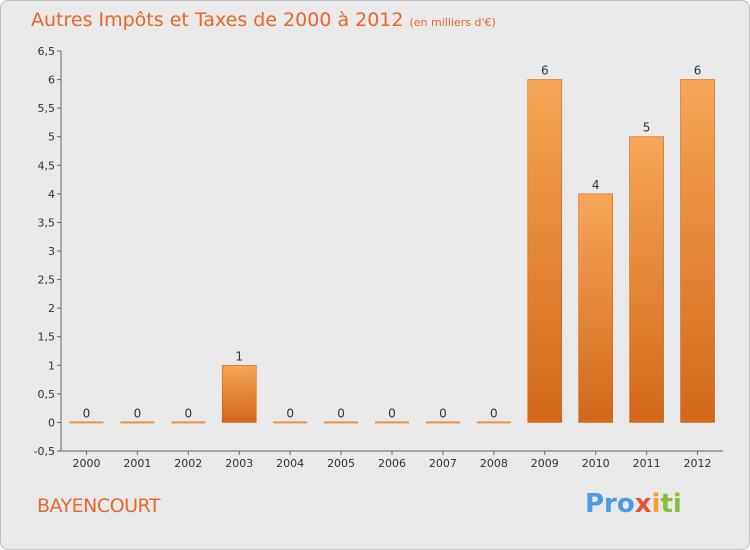 The image size is (750, 550). I want to click on proxiti-logo: Proxiti, so click(633, 504).